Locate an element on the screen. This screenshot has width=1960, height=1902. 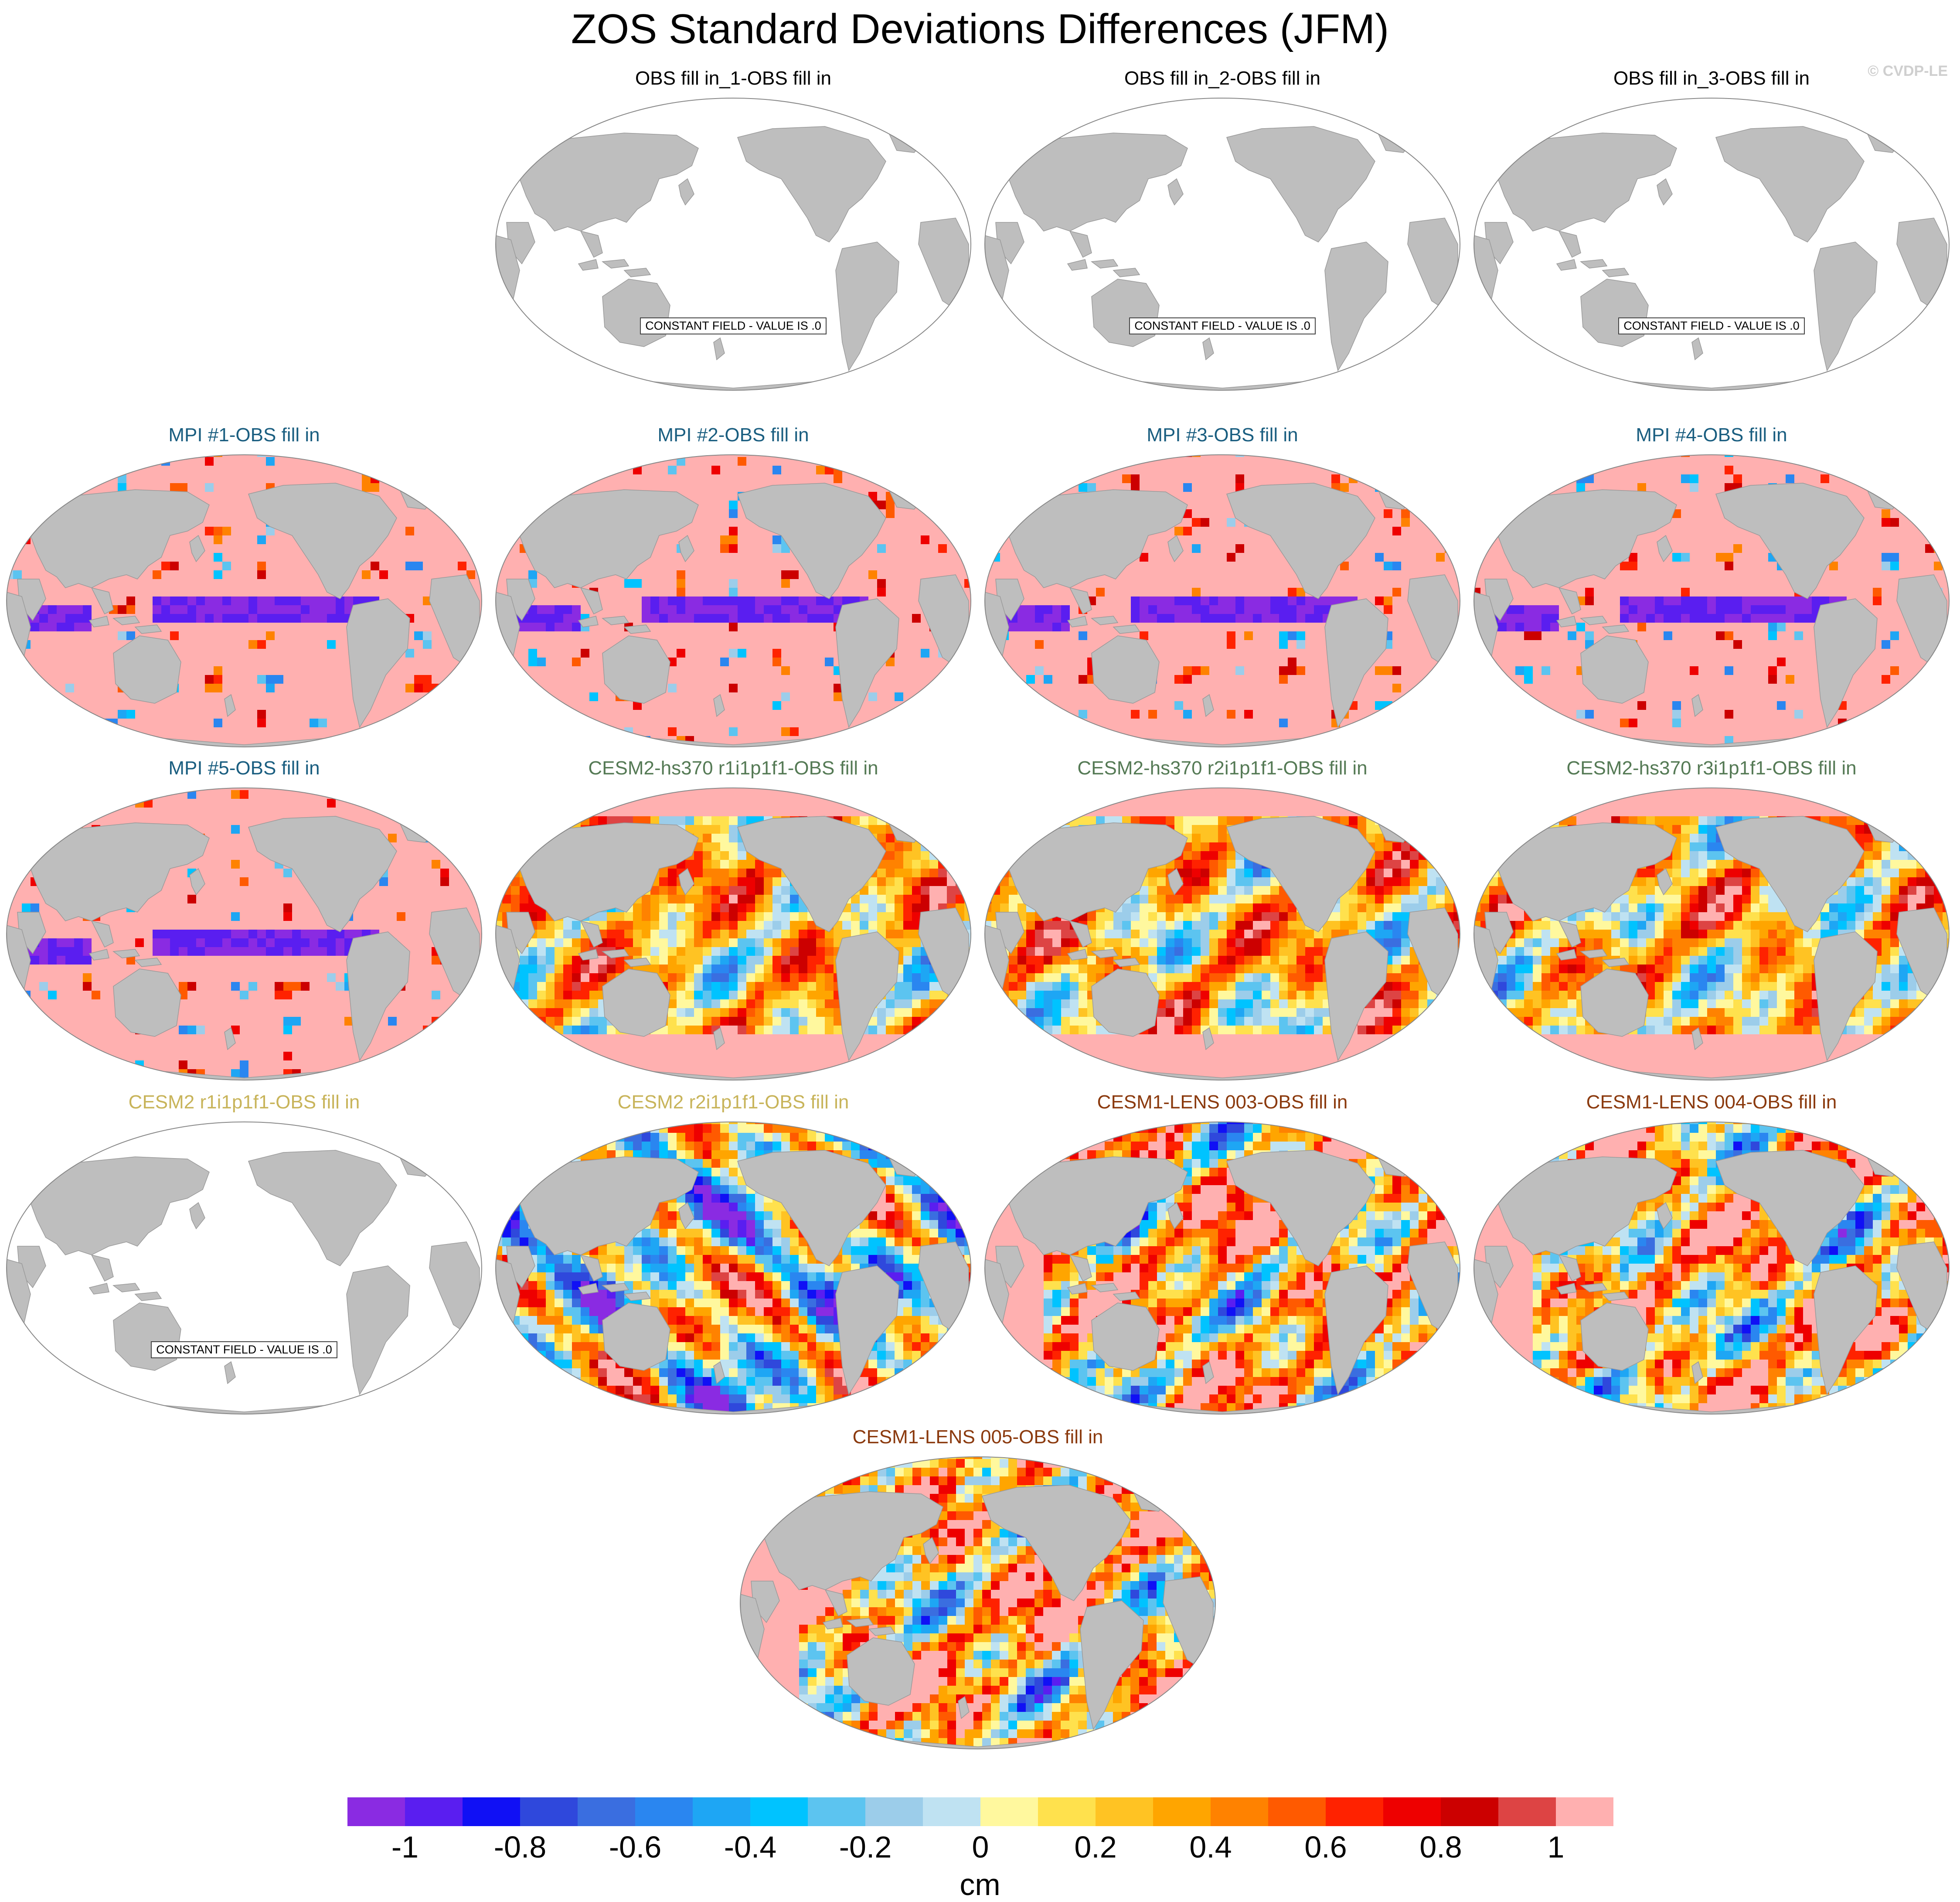
colorbar-tick-label: -0.4 is located at coordinates (750, 1847).